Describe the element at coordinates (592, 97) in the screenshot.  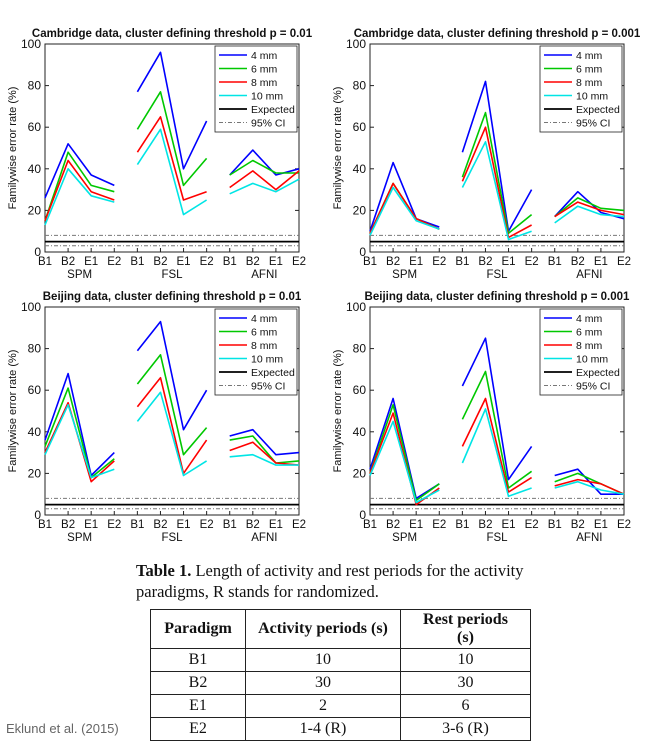
I see `legend-label: 10 mm` at that location.